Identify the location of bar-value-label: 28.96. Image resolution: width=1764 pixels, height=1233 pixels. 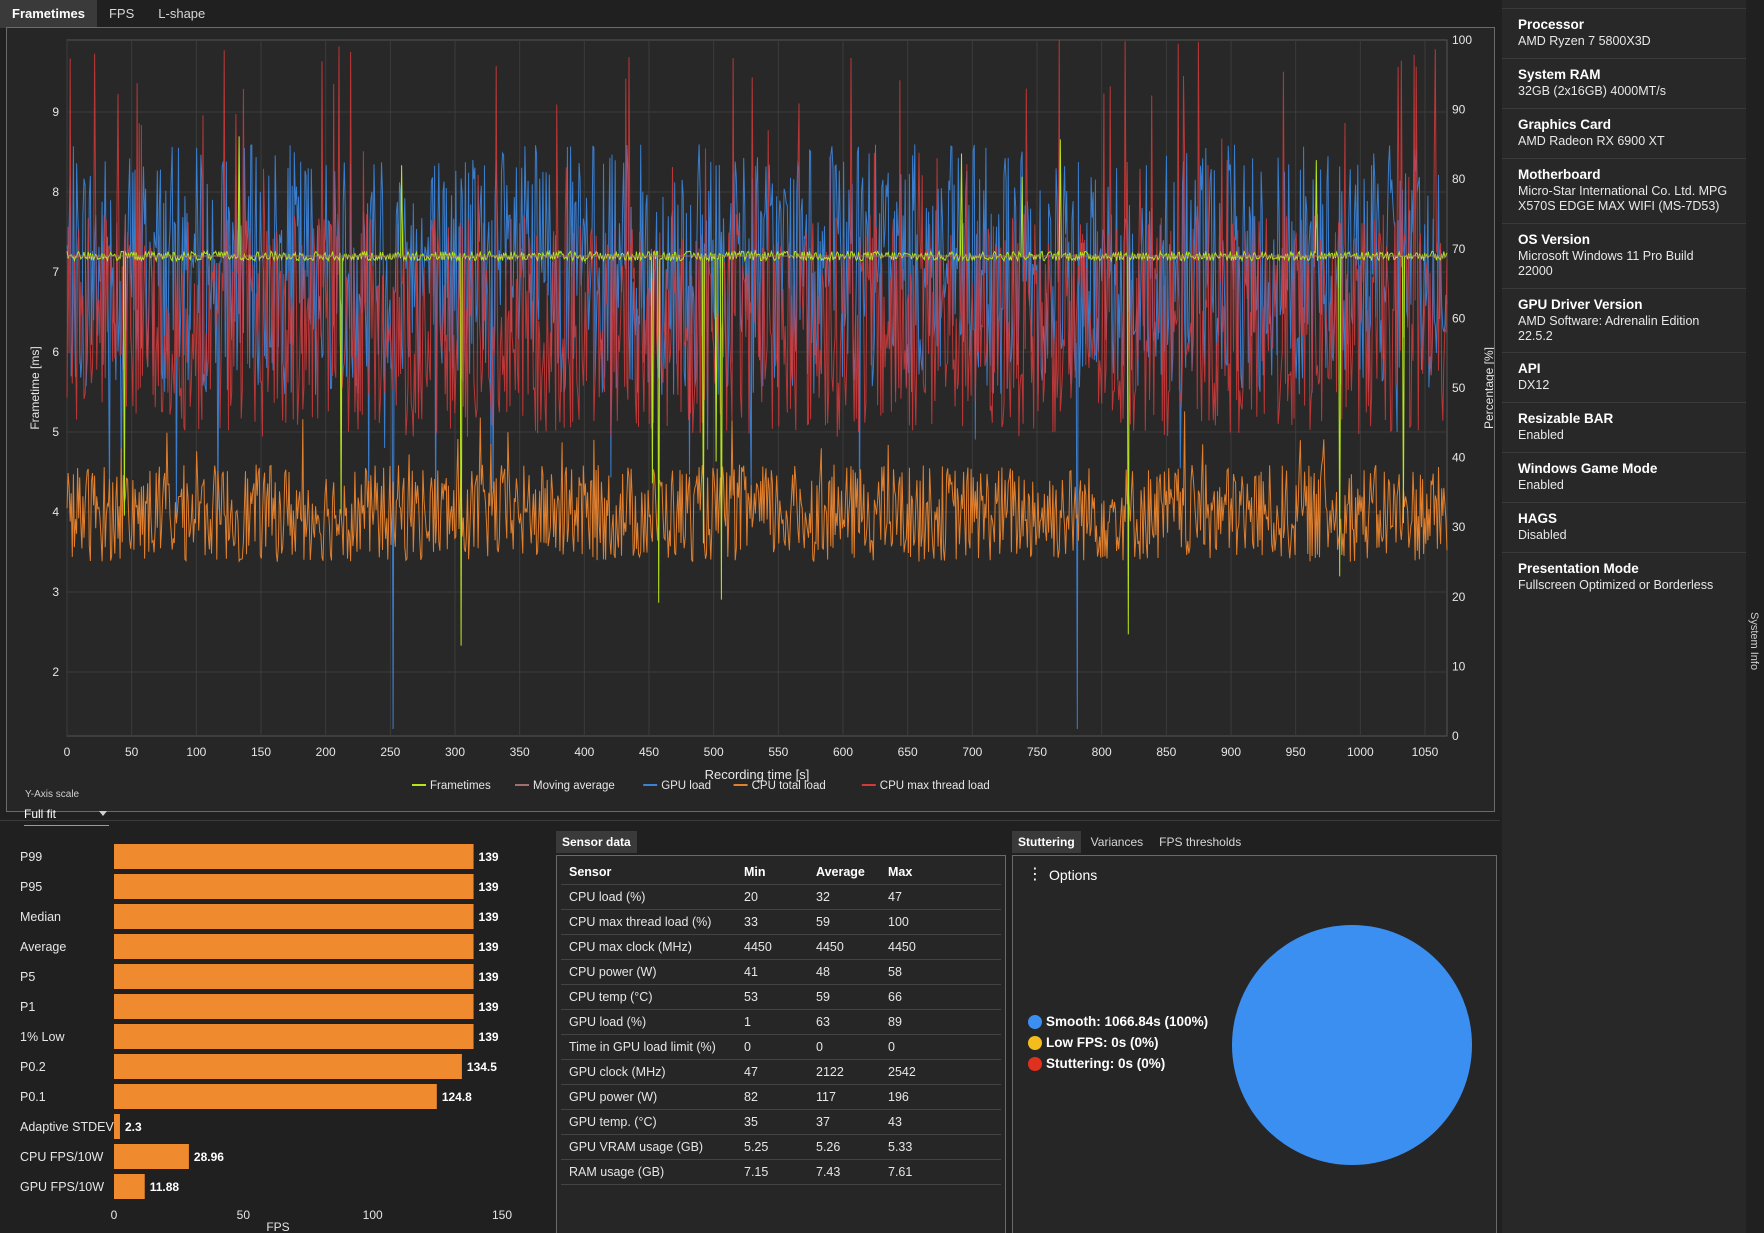
(209, 1157).